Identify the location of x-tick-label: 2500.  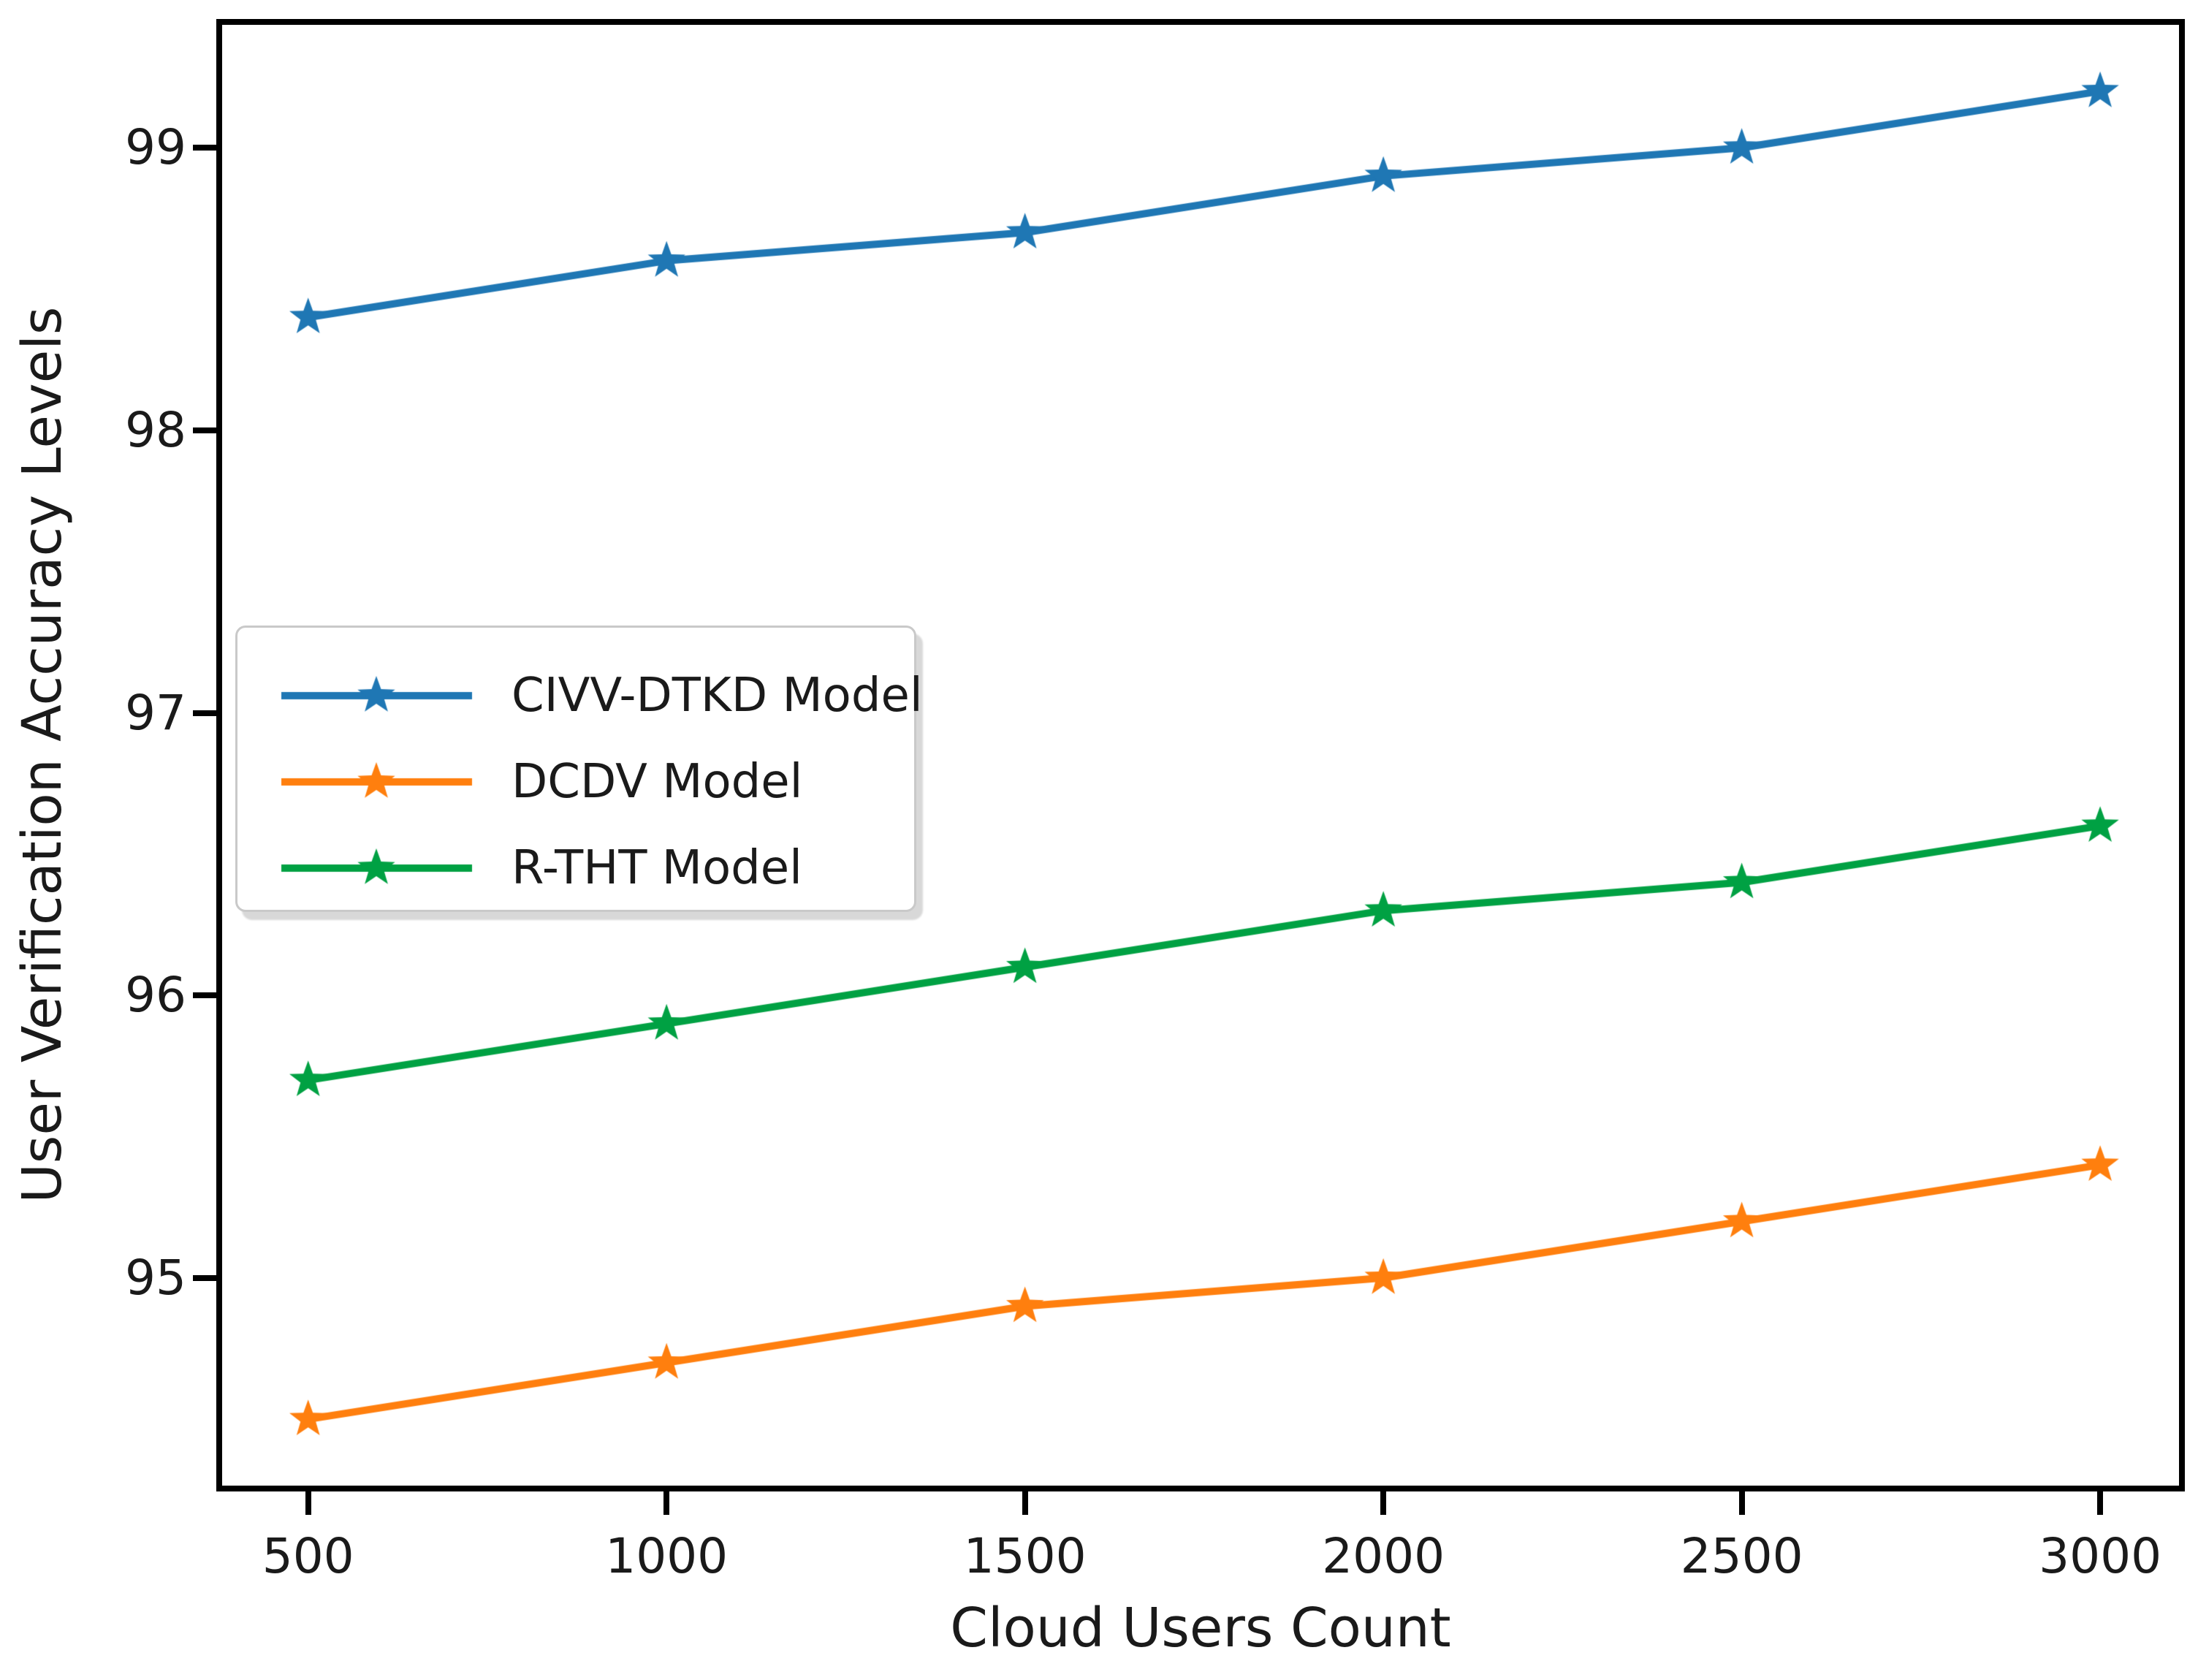
(1742, 1556).